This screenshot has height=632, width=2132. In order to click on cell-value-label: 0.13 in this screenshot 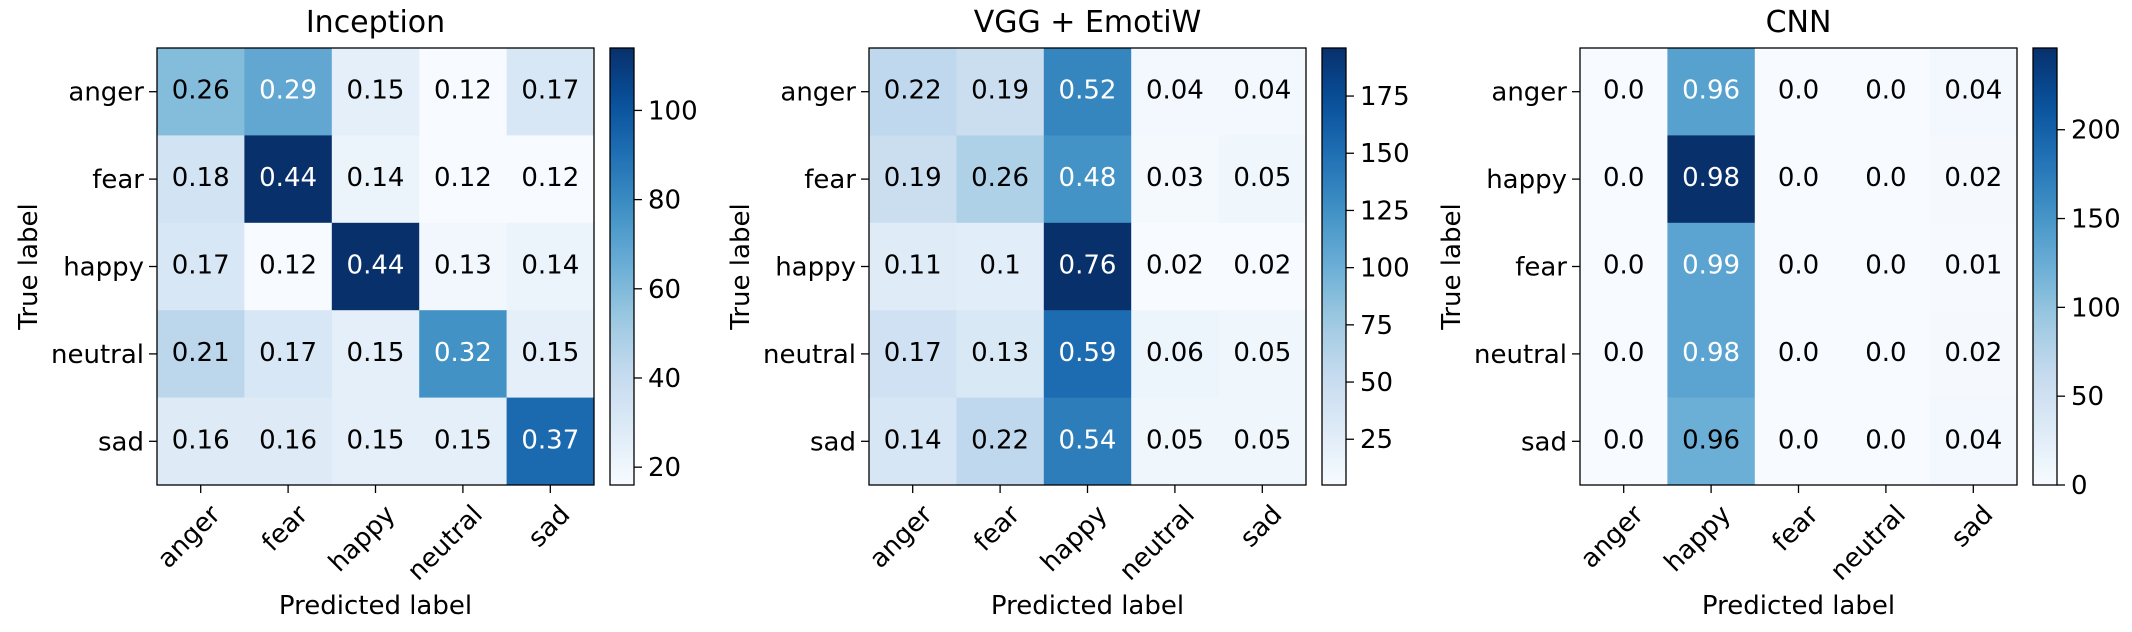, I will do `click(1000, 353)`.